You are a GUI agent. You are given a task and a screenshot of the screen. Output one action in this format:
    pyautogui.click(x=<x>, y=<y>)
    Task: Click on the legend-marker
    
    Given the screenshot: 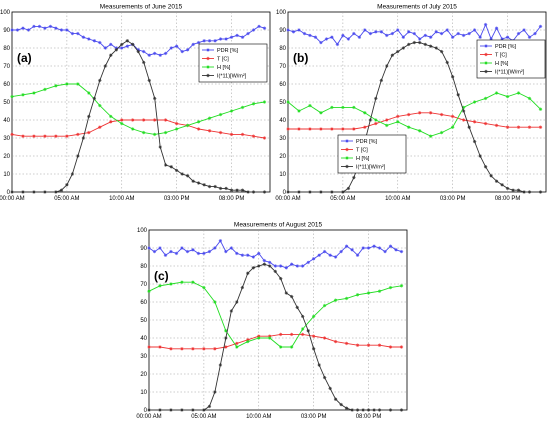 What is the action you would take?
    pyautogui.click(x=347, y=141)
    